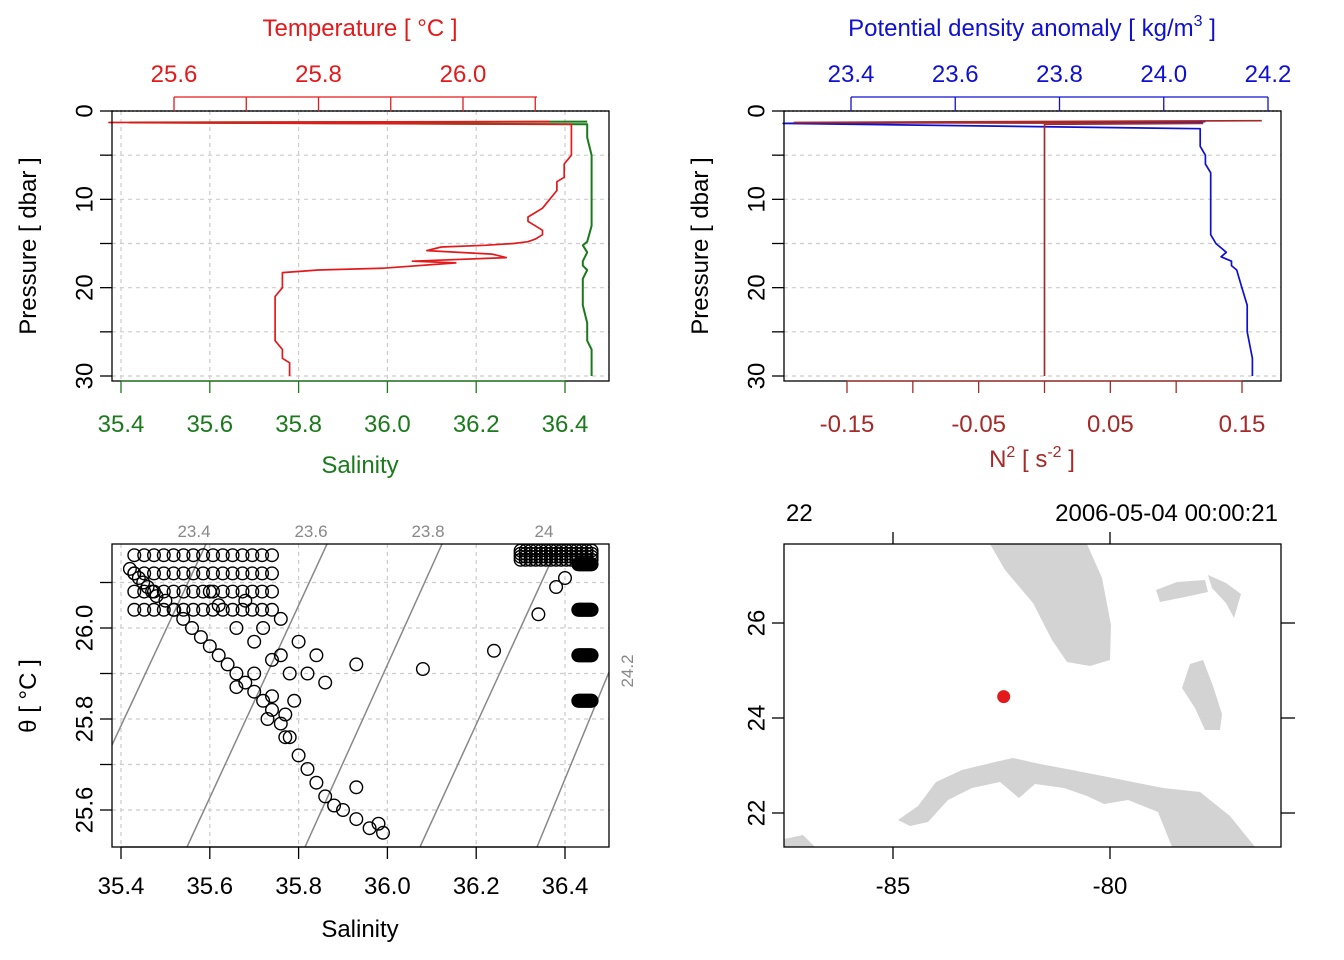  What do you see at coordinates (1166, 513) in the screenshot?
I see `station-time: 2006-05-04 00:00:21` at bounding box center [1166, 513].